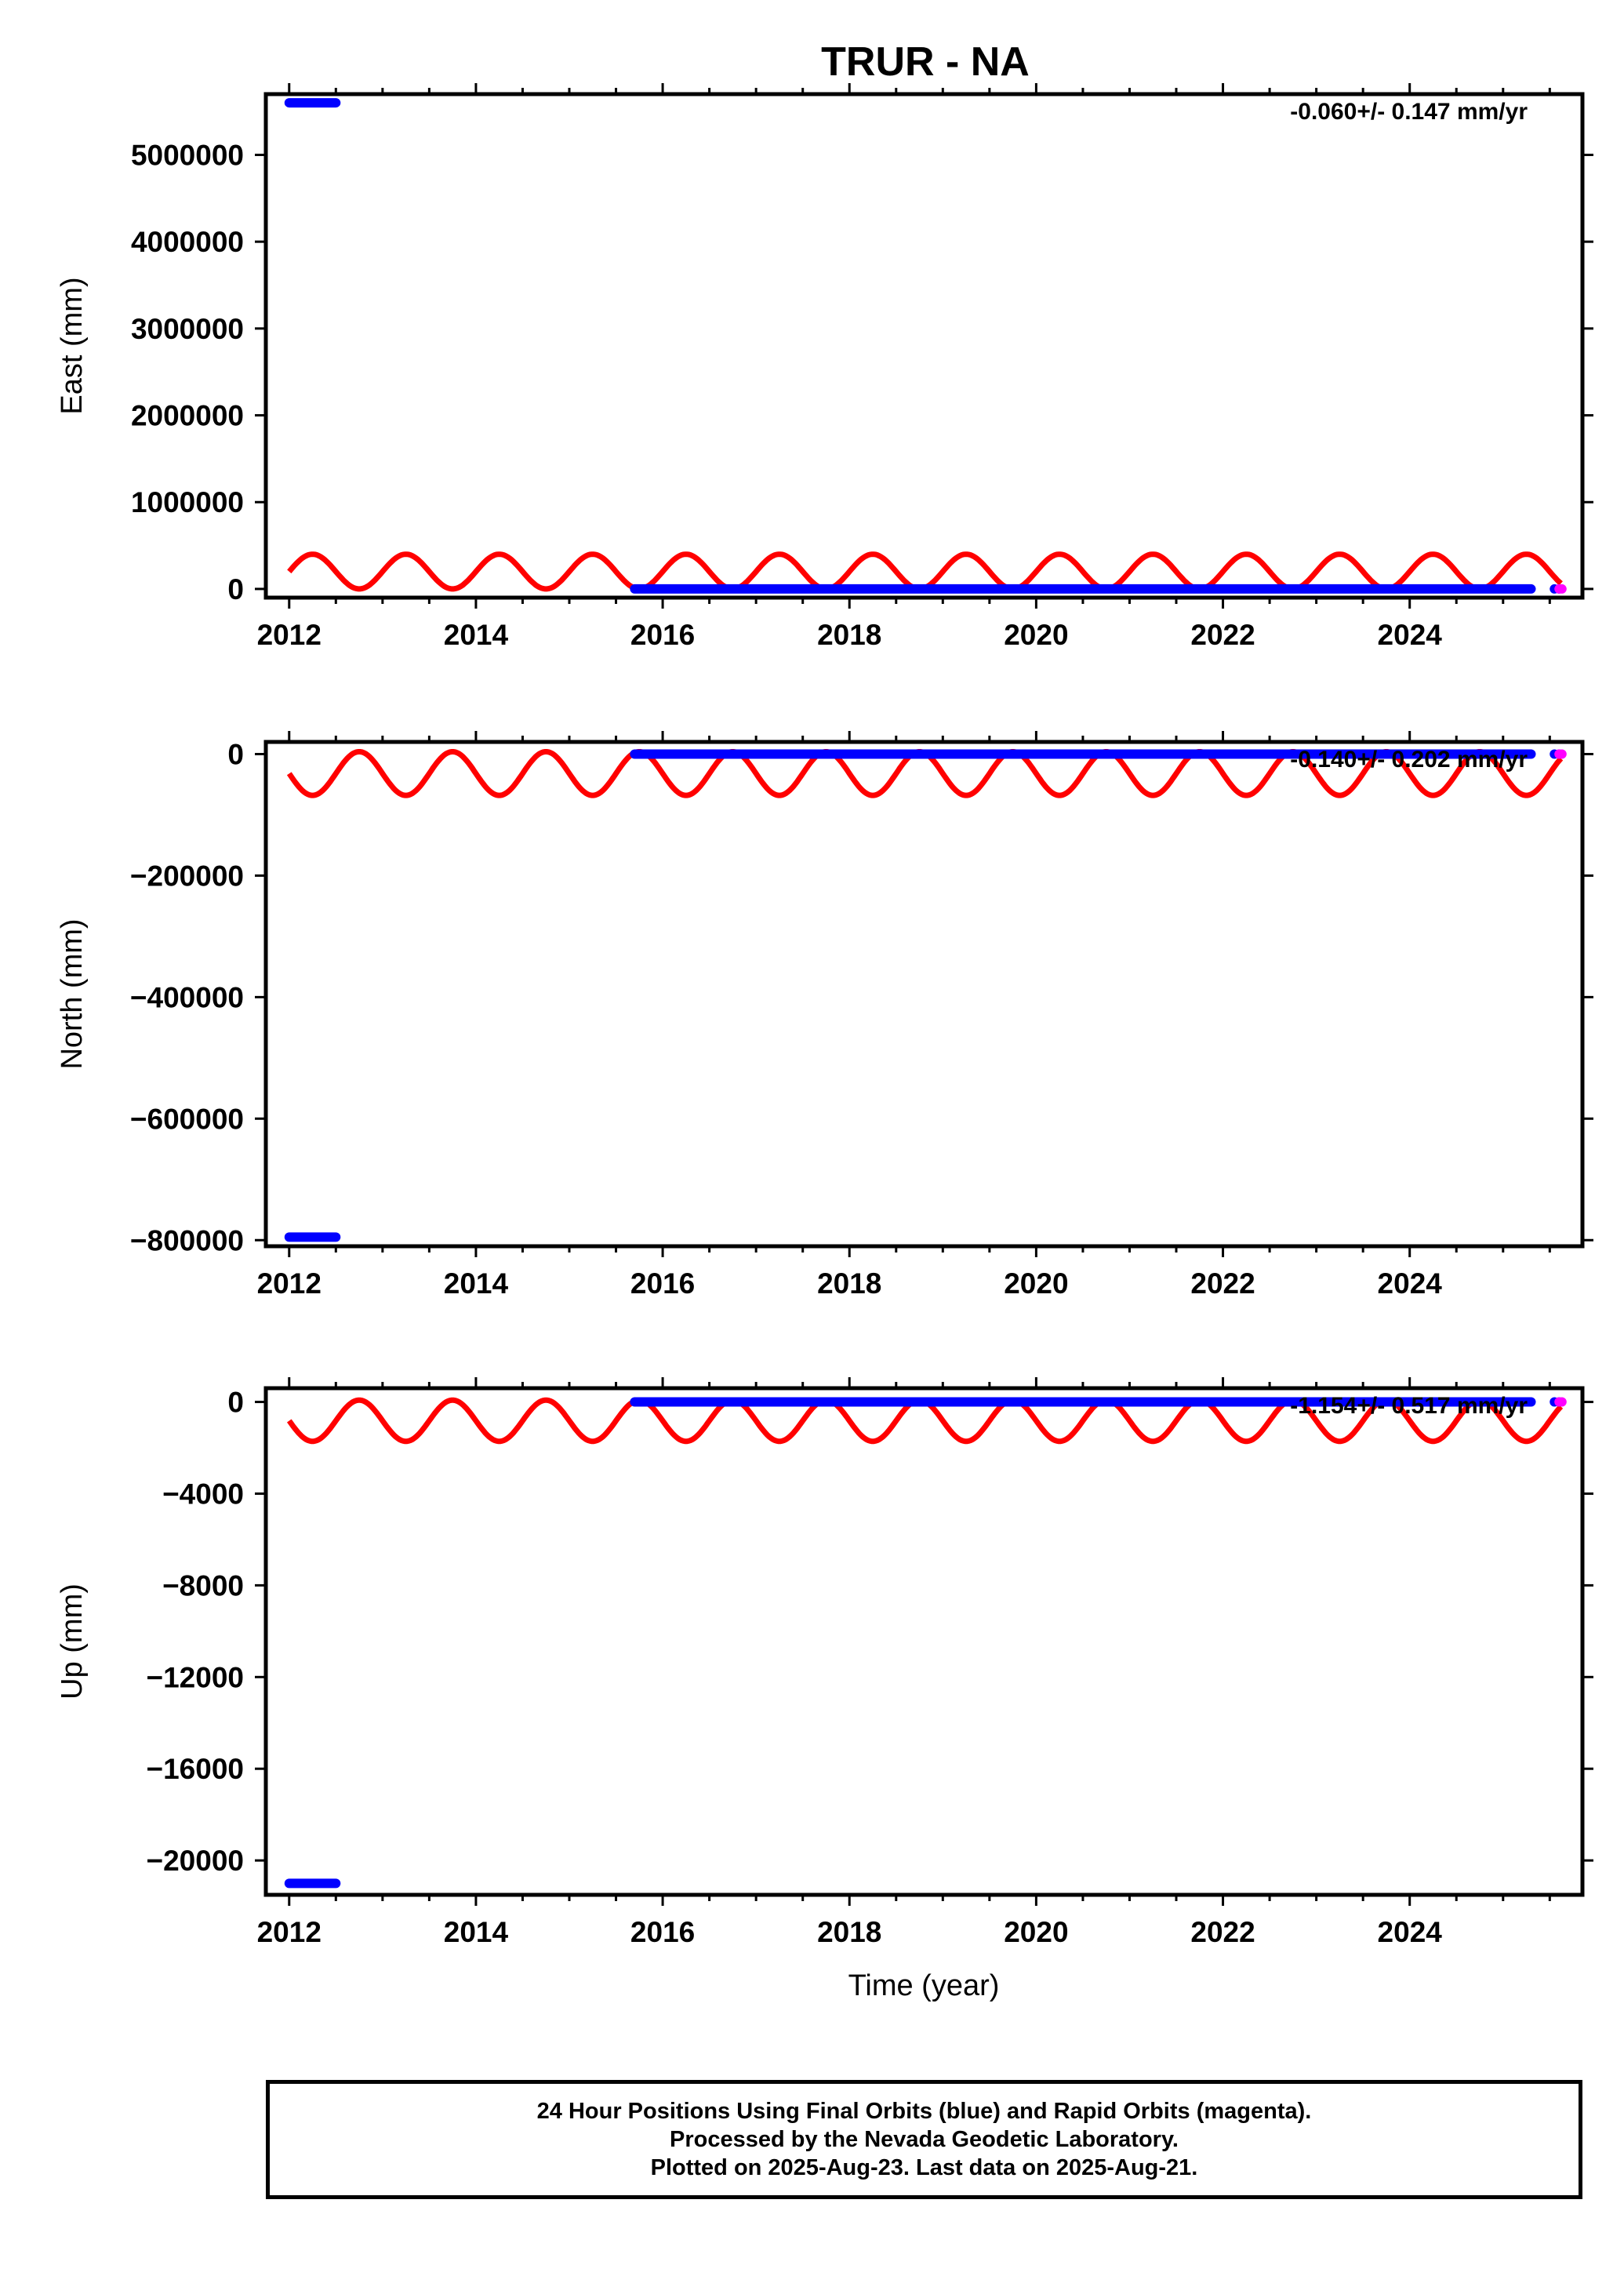  Describe the element at coordinates (662, 1283) in the screenshot. I see `north-x-tick-label: 2016` at that location.